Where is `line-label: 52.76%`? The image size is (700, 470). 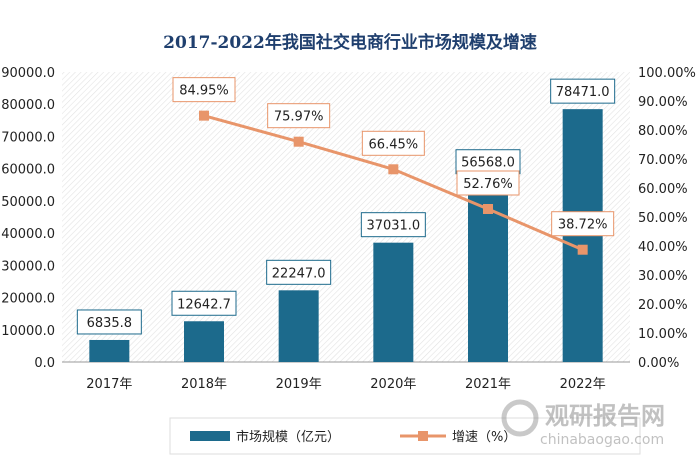 line-label: 52.76% is located at coordinates (488, 184).